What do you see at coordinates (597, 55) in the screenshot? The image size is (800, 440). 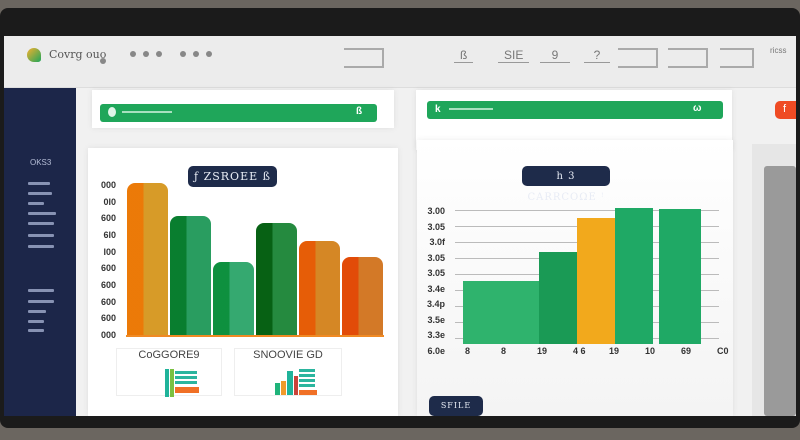 I see `nav-icon-4: ?` at bounding box center [597, 55].